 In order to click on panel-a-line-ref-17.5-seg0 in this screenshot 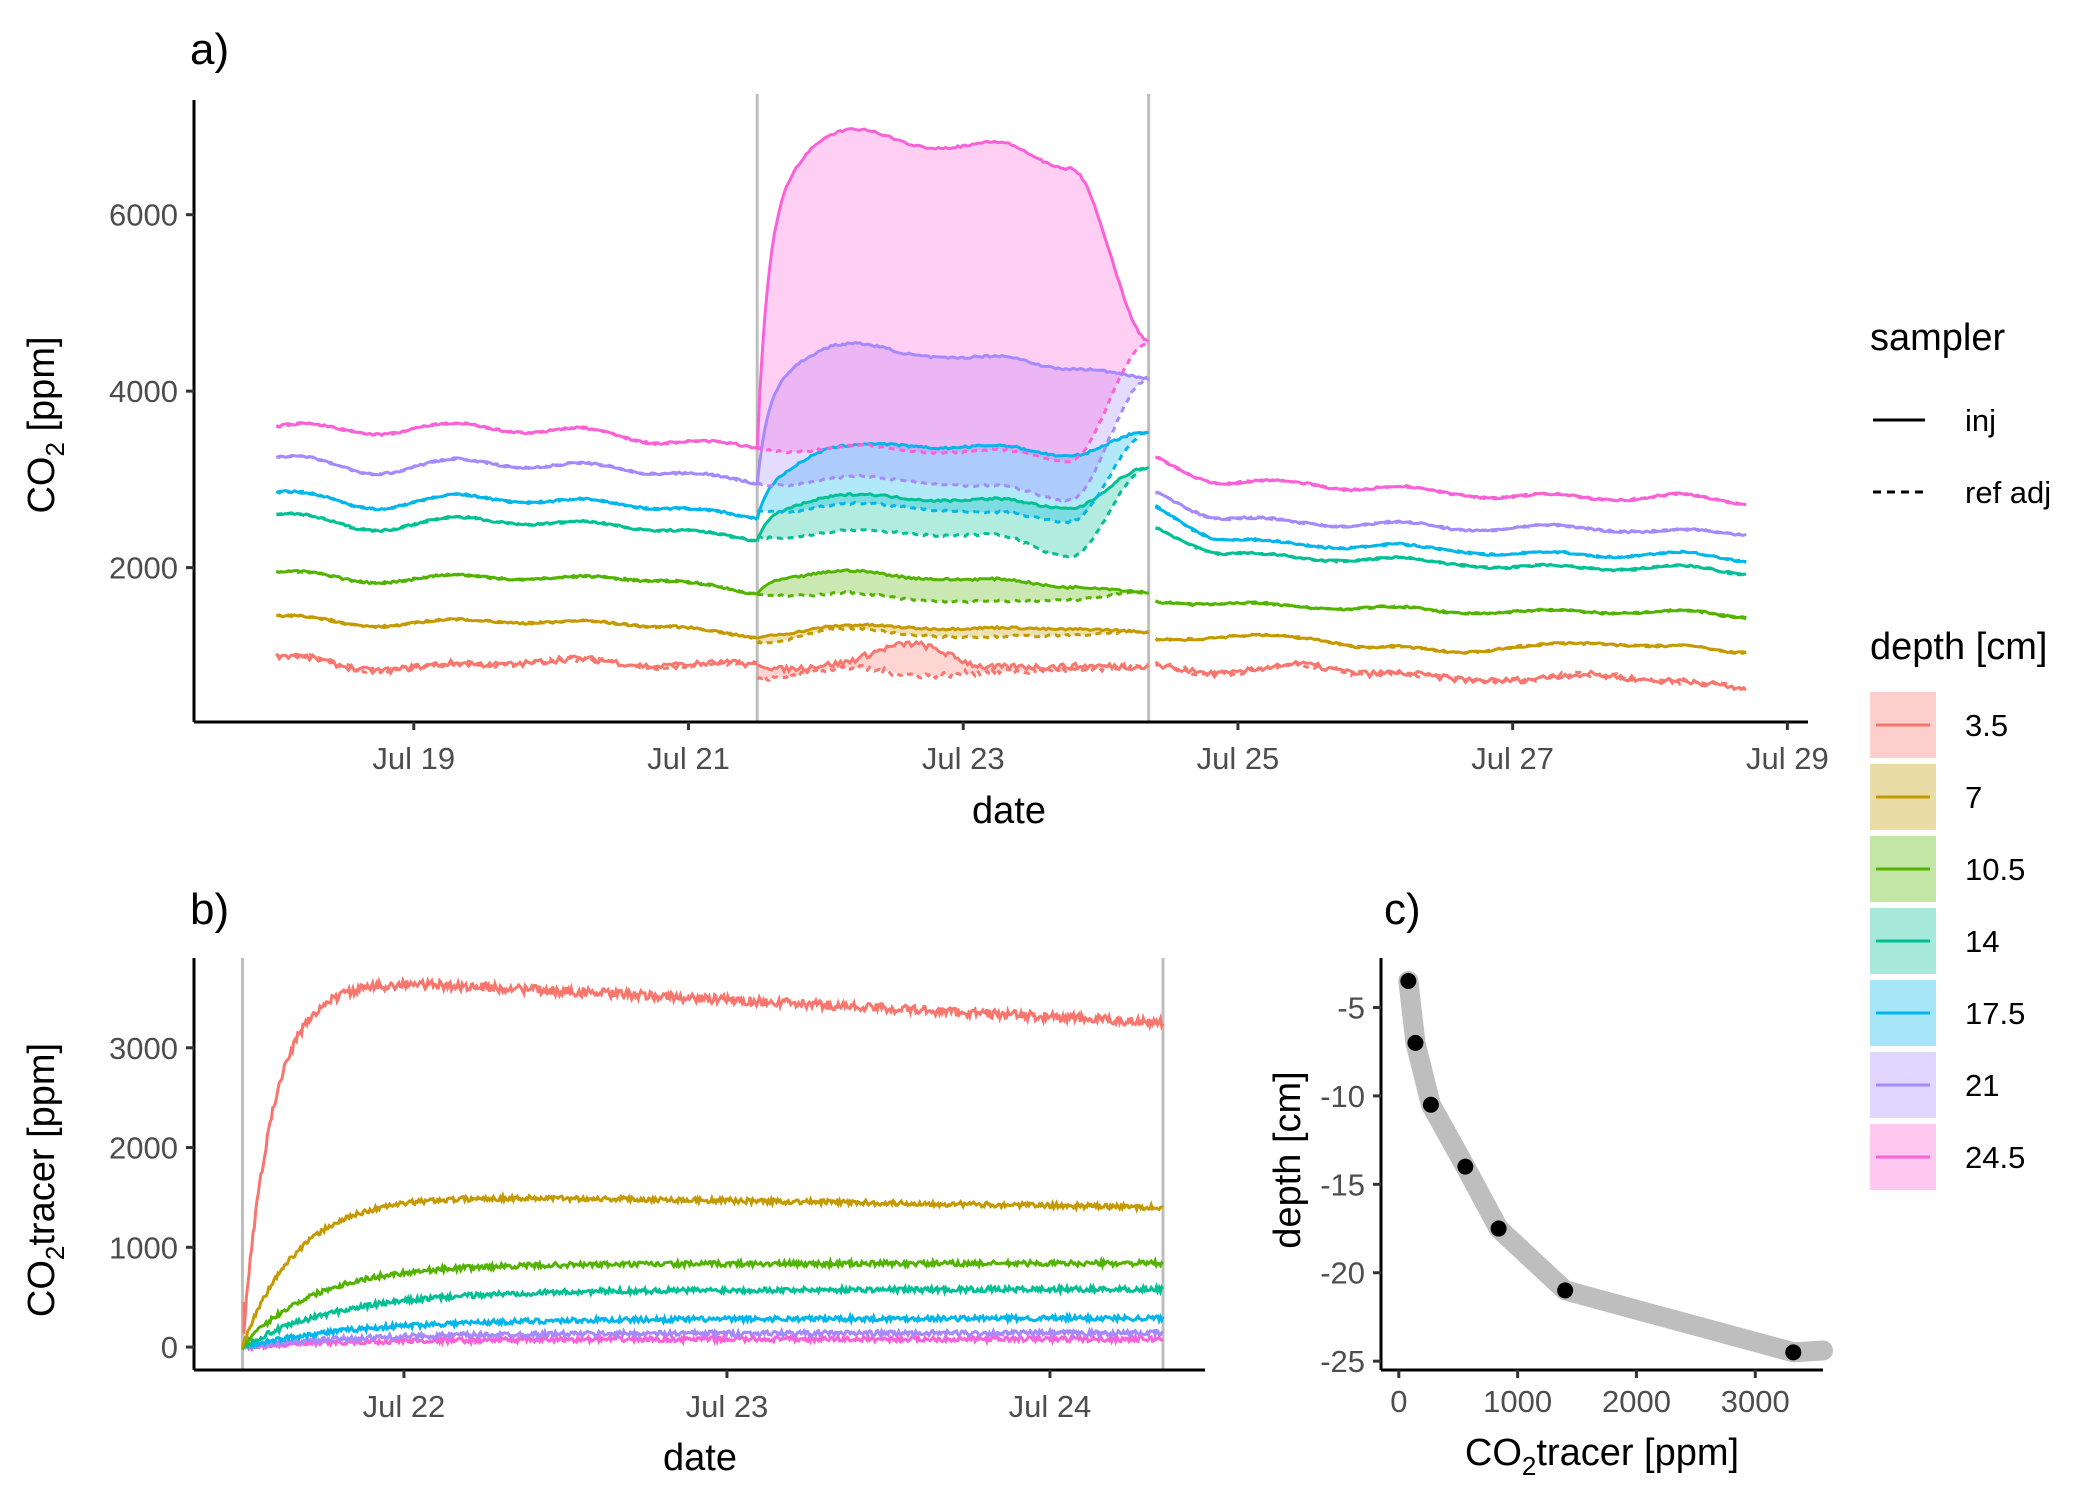, I will do `click(516, 505)`.